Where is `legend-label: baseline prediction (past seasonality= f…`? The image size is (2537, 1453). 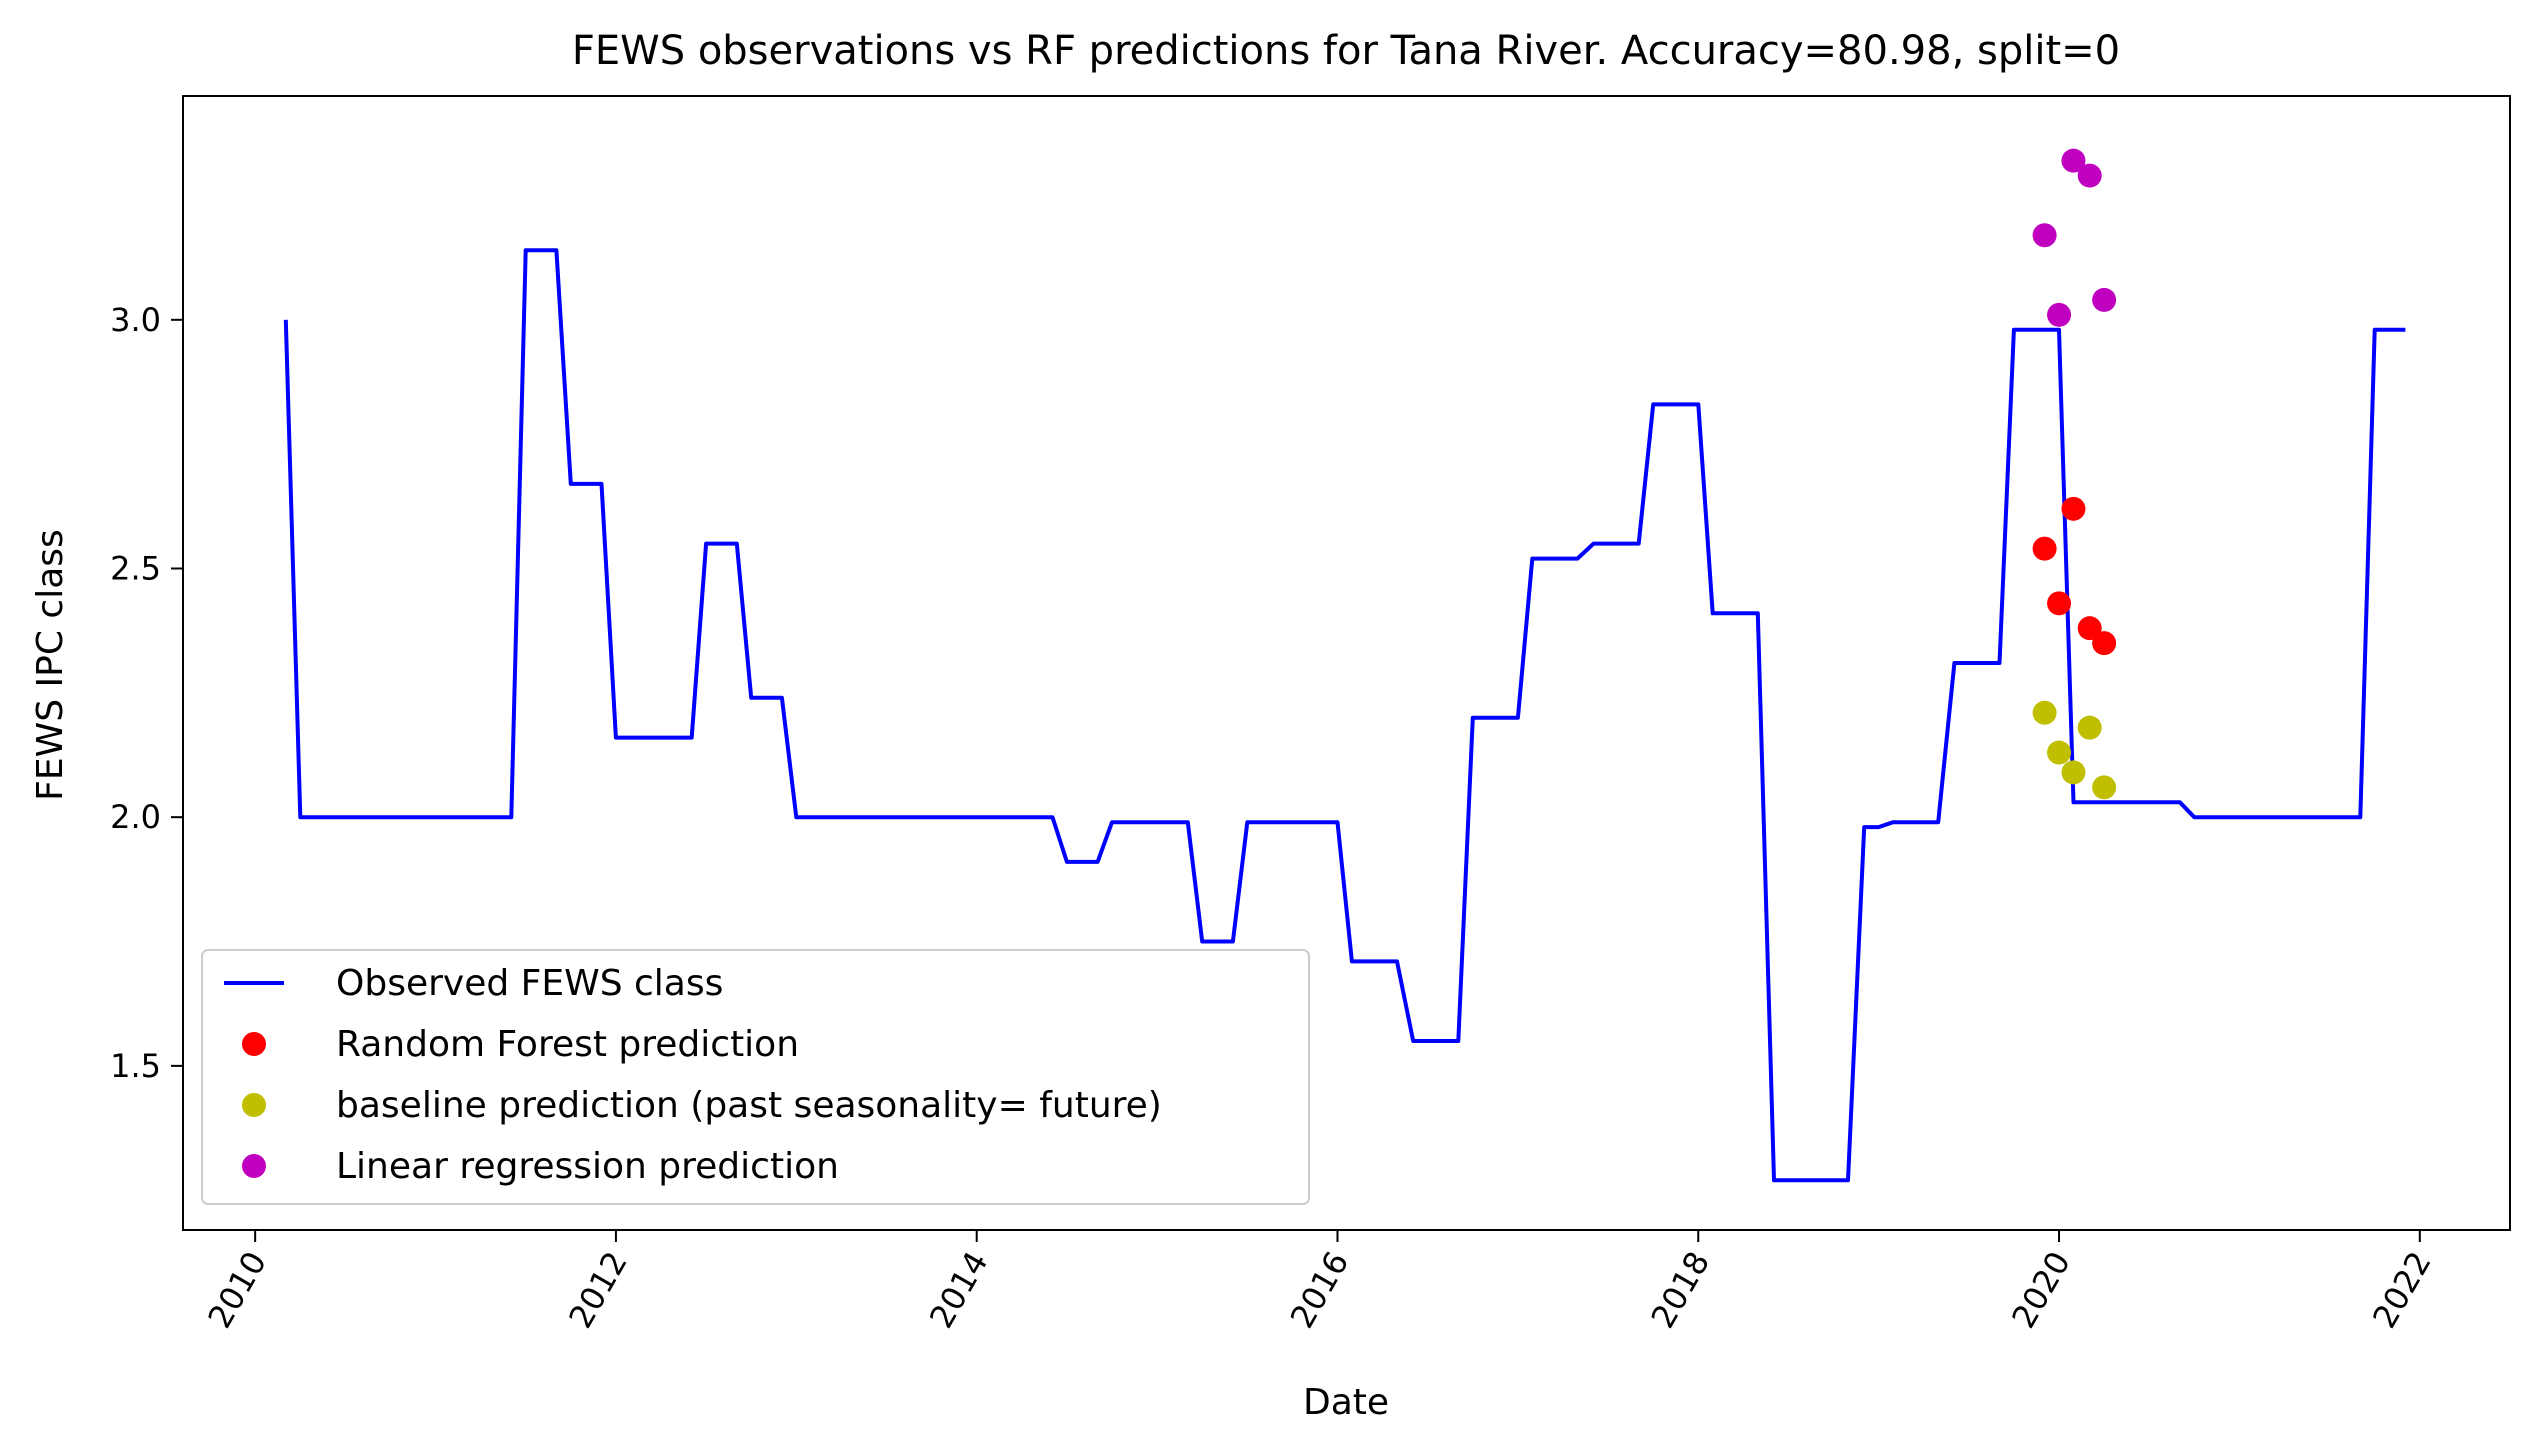
legend-label: baseline prediction (past seasonality= f… is located at coordinates (749, 1105).